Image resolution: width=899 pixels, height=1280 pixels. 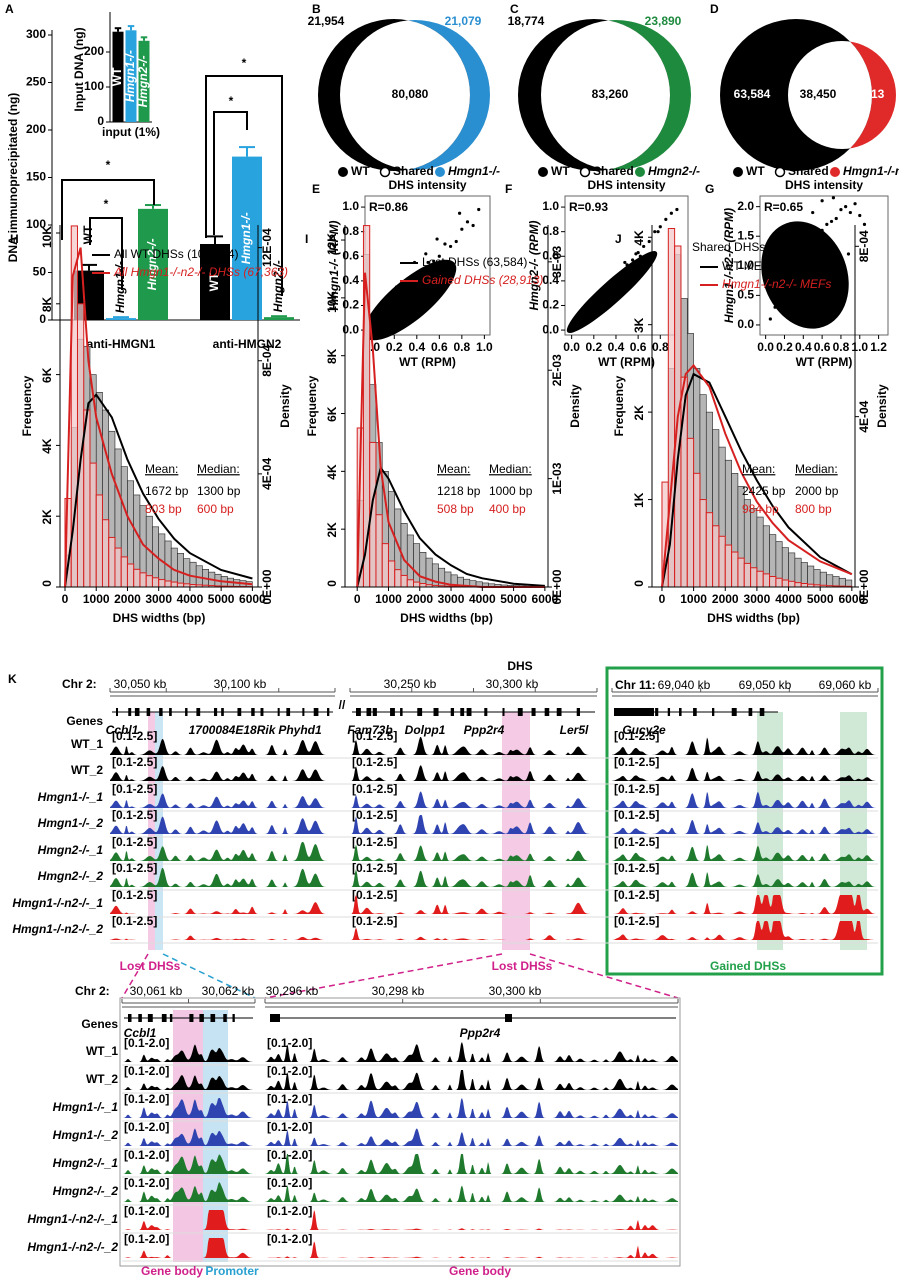 What do you see at coordinates (571, 347) in the screenshot?
I see `x-tick-label: 0.0` at bounding box center [571, 347].